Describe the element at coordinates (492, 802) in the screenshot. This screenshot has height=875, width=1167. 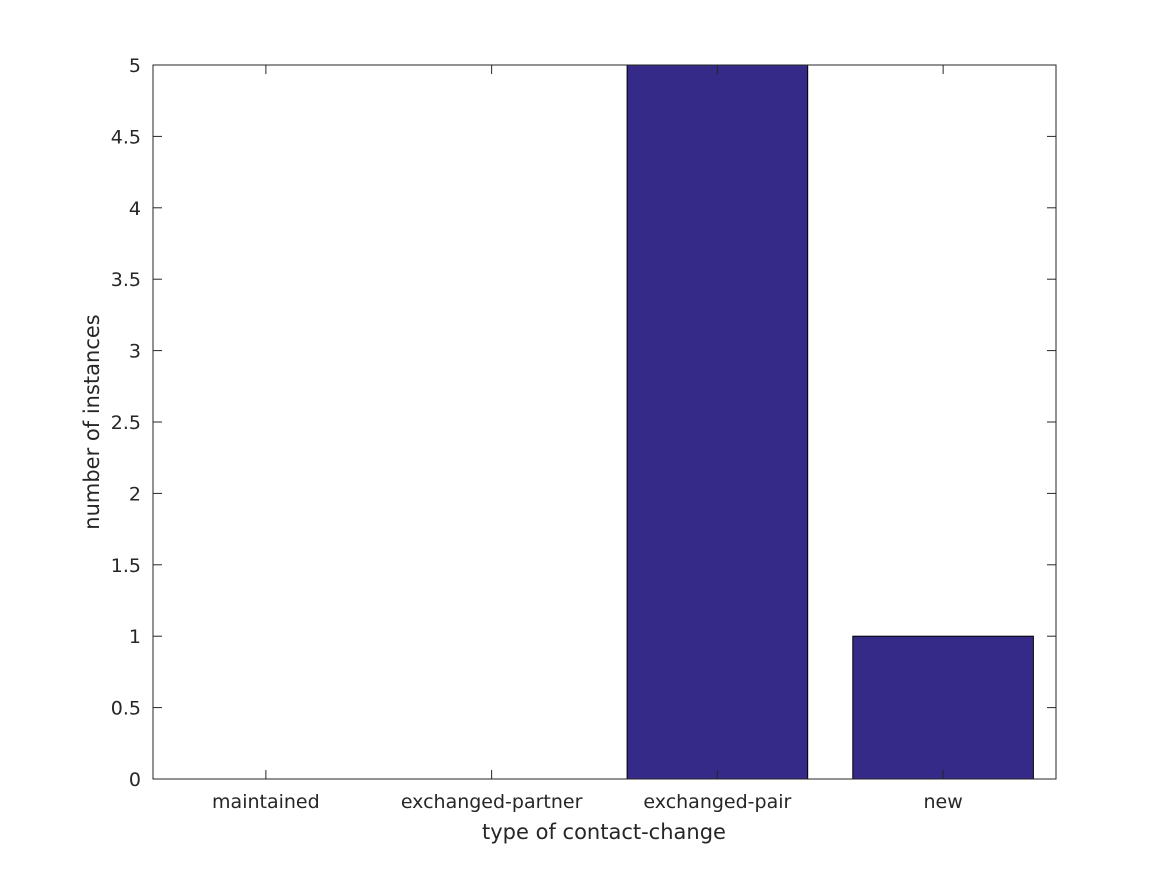
I see `x-tick-label: exchanged-partner` at that location.